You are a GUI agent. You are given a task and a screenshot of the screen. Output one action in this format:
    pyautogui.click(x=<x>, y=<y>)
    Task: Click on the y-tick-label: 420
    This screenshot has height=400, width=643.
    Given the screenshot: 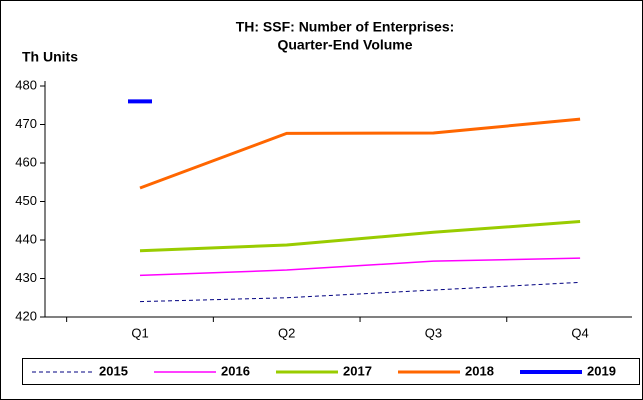 What is the action you would take?
    pyautogui.click(x=26, y=315)
    